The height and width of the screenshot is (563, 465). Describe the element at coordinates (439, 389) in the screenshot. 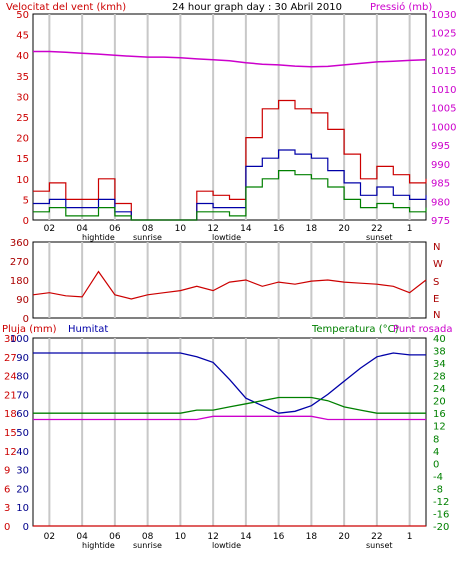

I see `temp-tick-11: 24` at that location.